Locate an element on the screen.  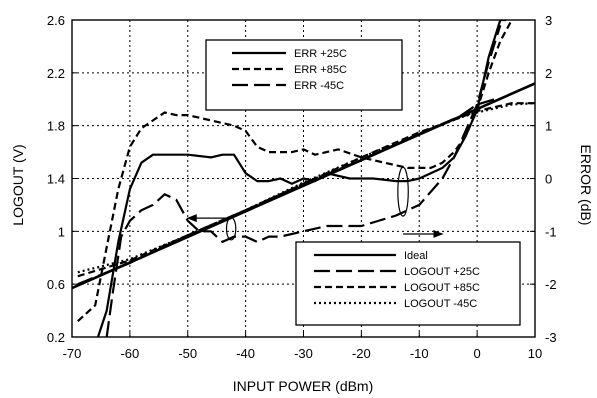
y-left-tick-label: 0.2 is located at coordinates (56, 337).